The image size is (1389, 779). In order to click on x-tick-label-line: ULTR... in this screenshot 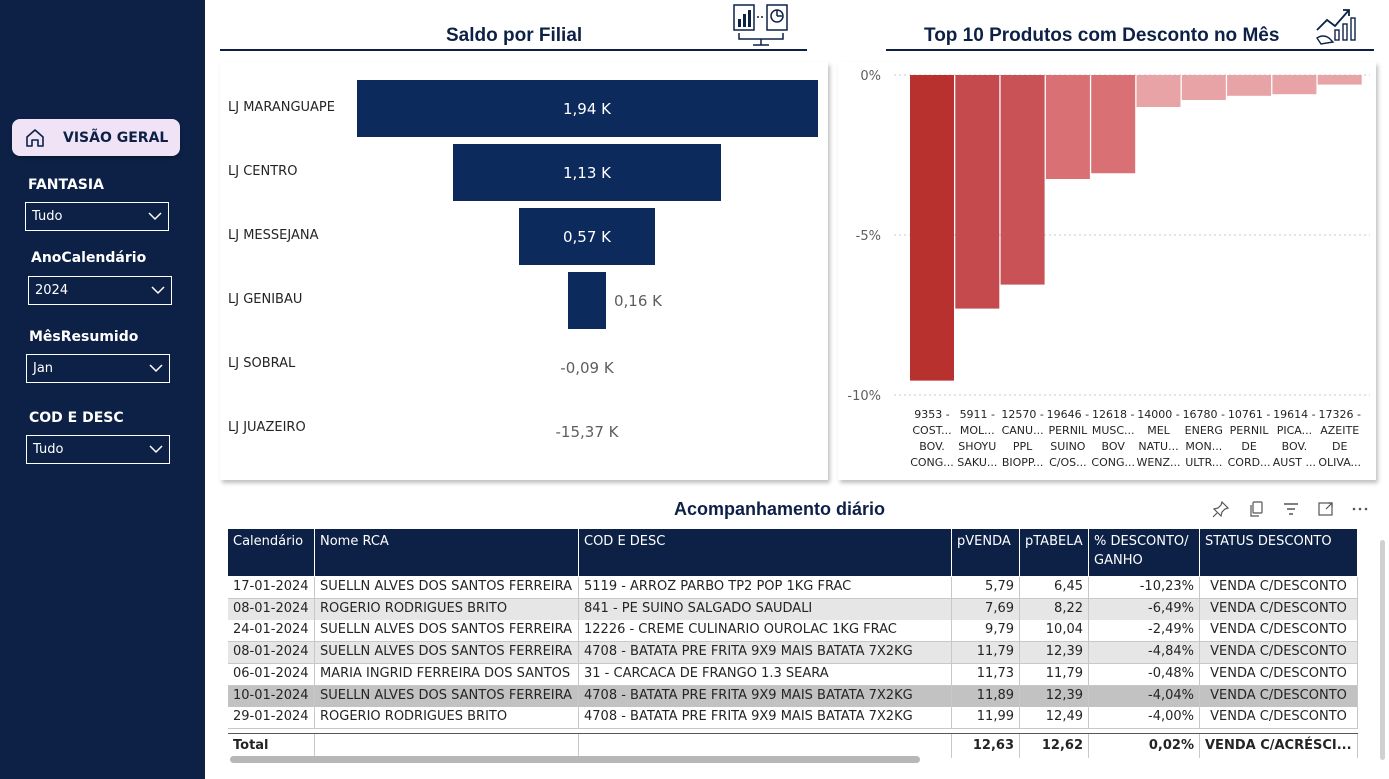, I will do `click(1204, 462)`.